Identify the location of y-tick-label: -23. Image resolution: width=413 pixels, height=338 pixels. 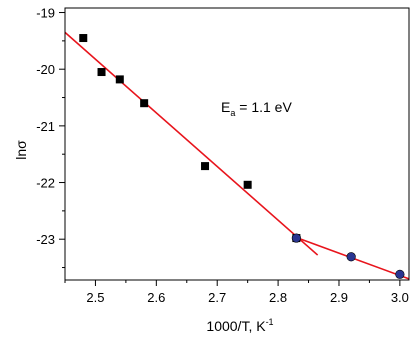
(45, 239).